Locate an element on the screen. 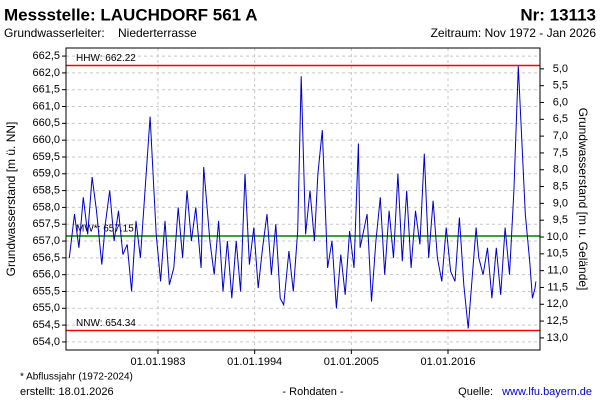 The image size is (600, 400). y-tick-label: 655,0 is located at coordinates (46, 308).